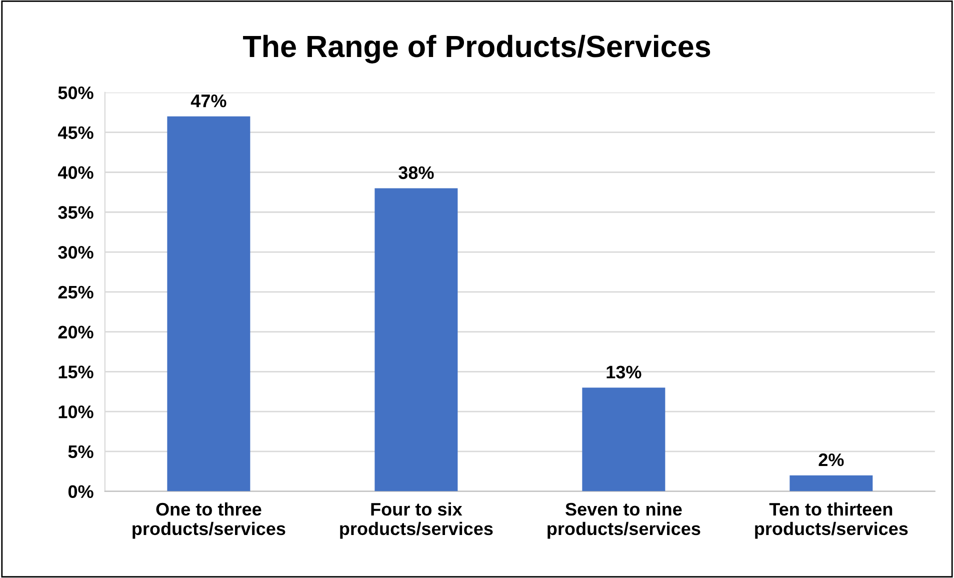 This screenshot has height=578, width=954. Describe the element at coordinates (831, 520) in the screenshot. I see `x-tick-label: Ten to thirteen products/services` at that location.